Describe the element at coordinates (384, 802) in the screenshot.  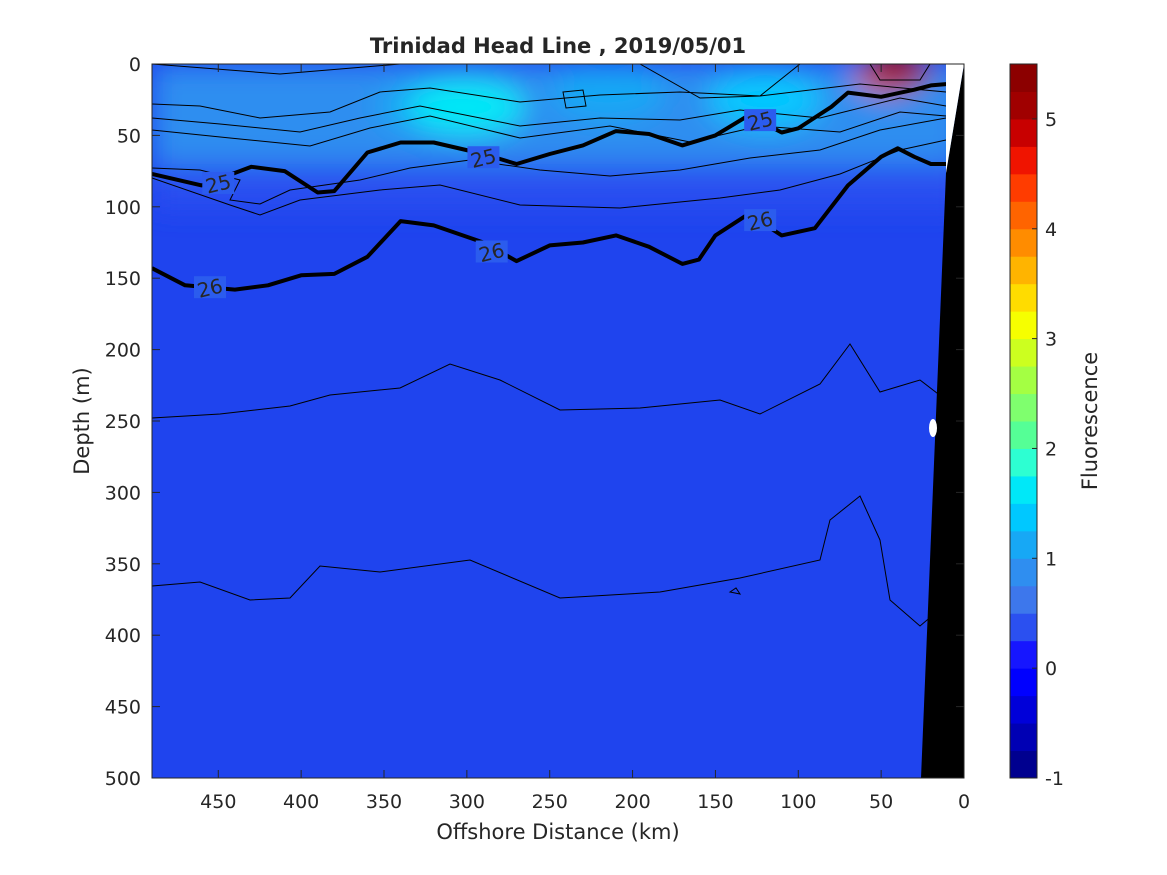
I see `x-tick-label: 350` at that location.